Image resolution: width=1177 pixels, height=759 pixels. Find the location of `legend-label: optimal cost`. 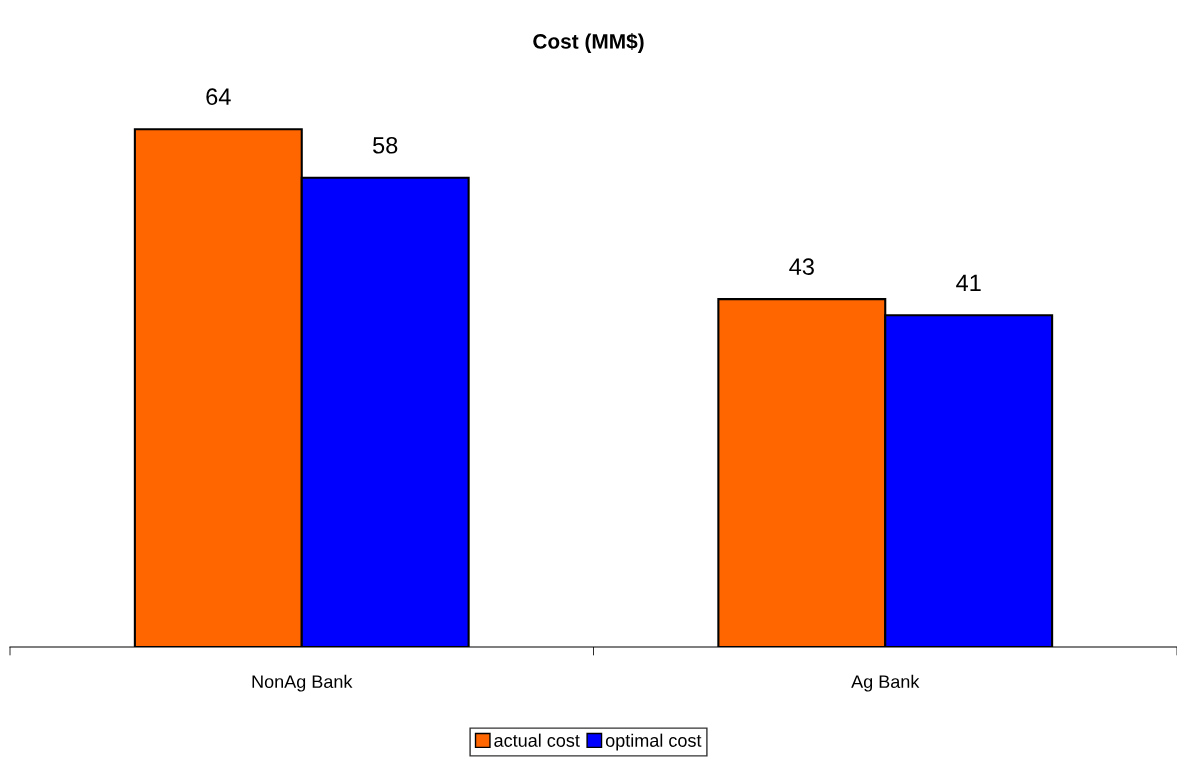

legend-label: optimal cost is located at coordinates (653, 742).